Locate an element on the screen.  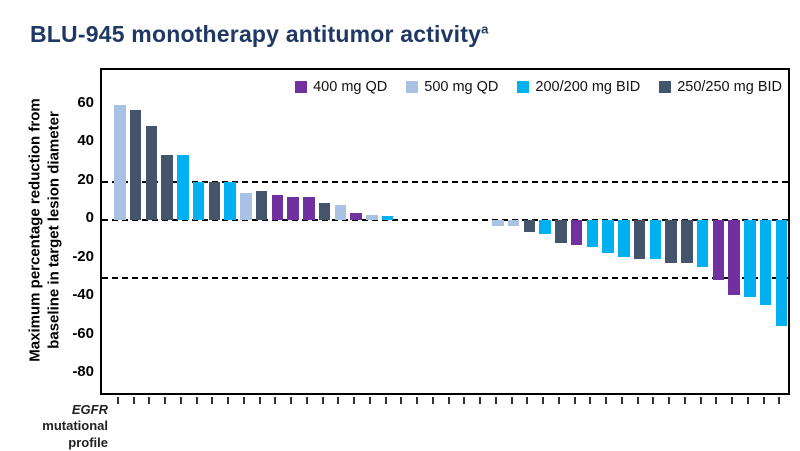
legend-label: 500 mg QD is located at coordinates (461, 87).